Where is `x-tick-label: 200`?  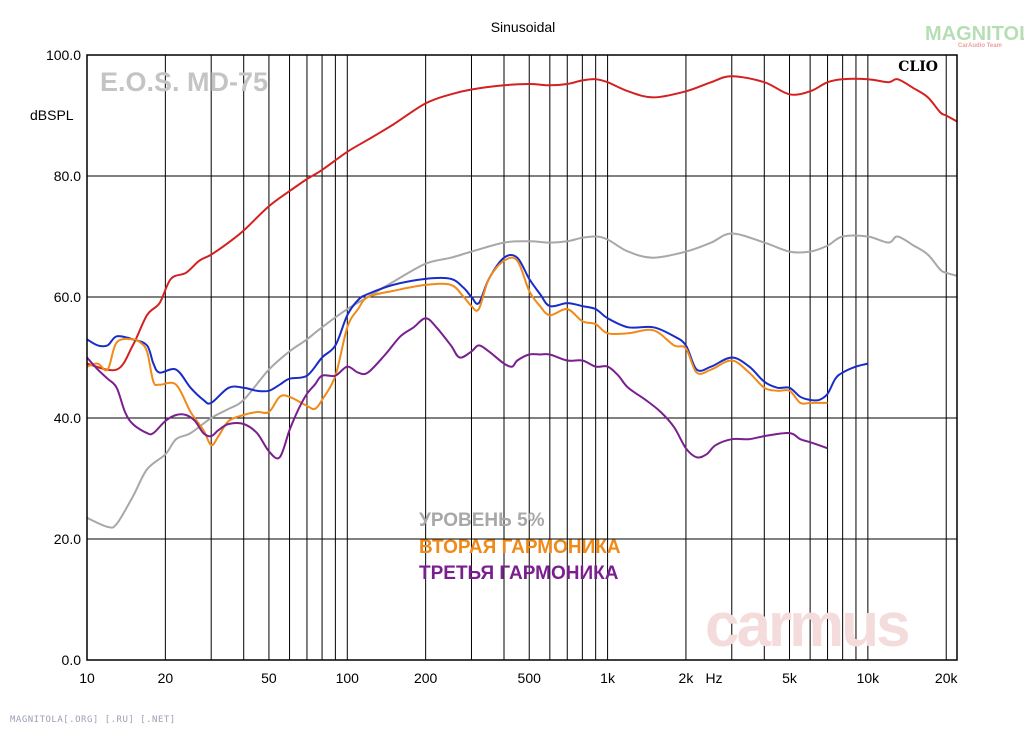
x-tick-label: 200 is located at coordinates (426, 678).